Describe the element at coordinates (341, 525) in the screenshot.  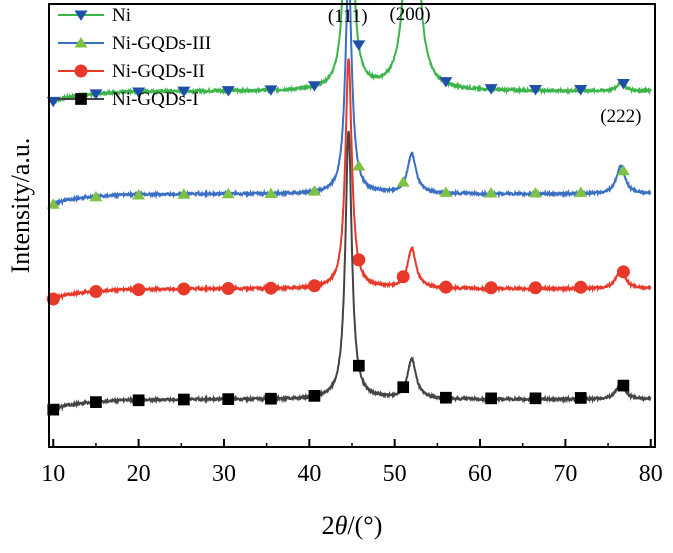
I see `x-axis-title-theta: θ` at that location.